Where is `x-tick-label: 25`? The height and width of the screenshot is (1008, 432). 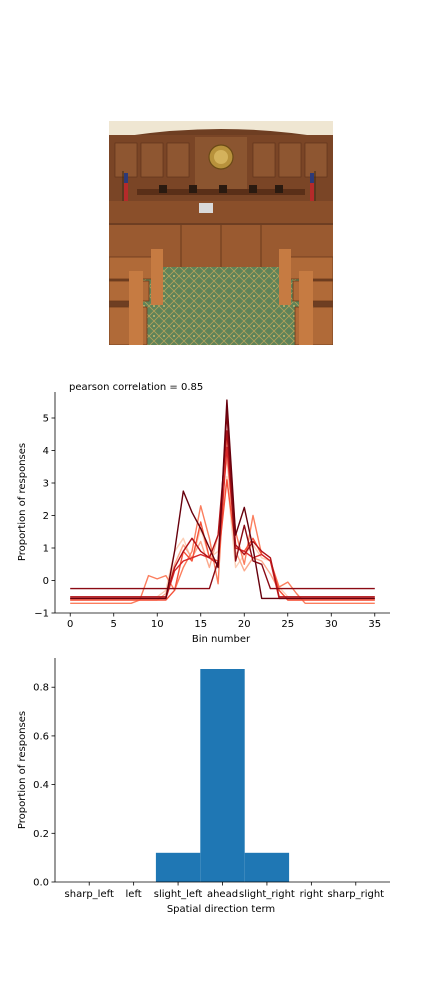
x-tick-label: 25 is located at coordinates (287, 624).